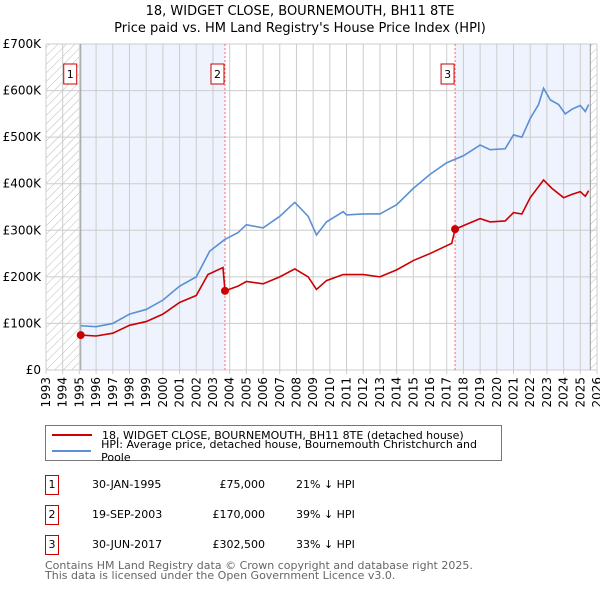  I want to click on sale-number-label: 3, so click(447, 74).